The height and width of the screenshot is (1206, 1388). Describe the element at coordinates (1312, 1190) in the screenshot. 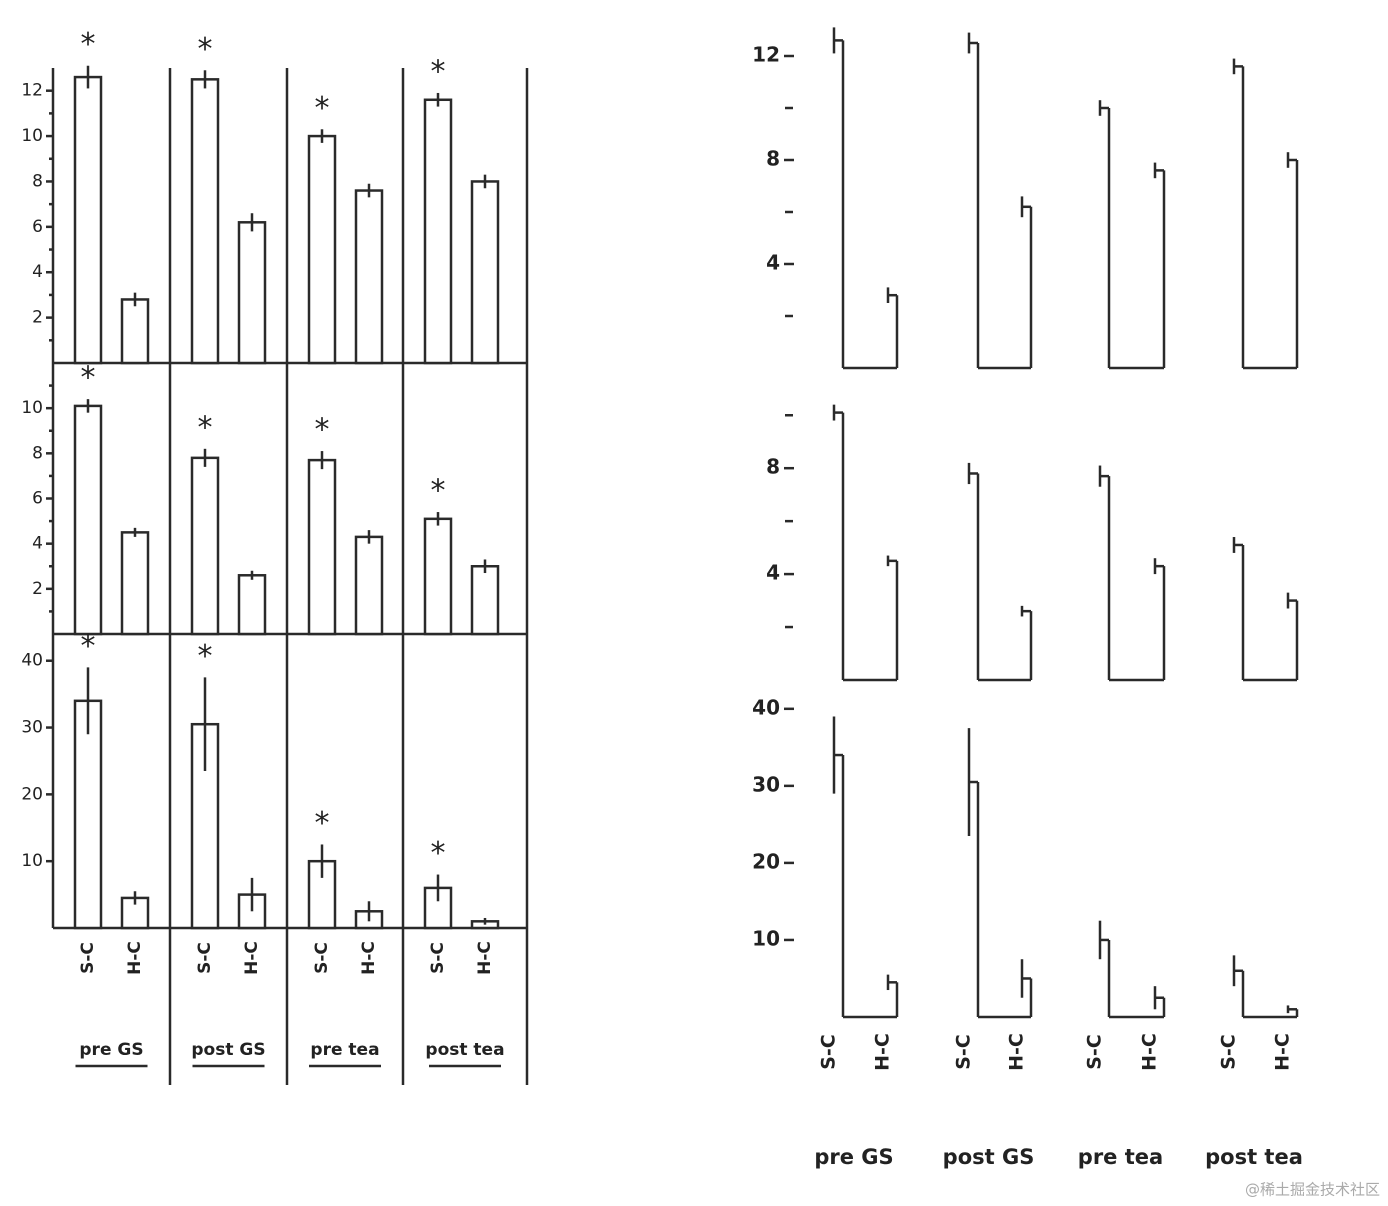

I see `watermark: @稀土掘金技术社区` at that location.